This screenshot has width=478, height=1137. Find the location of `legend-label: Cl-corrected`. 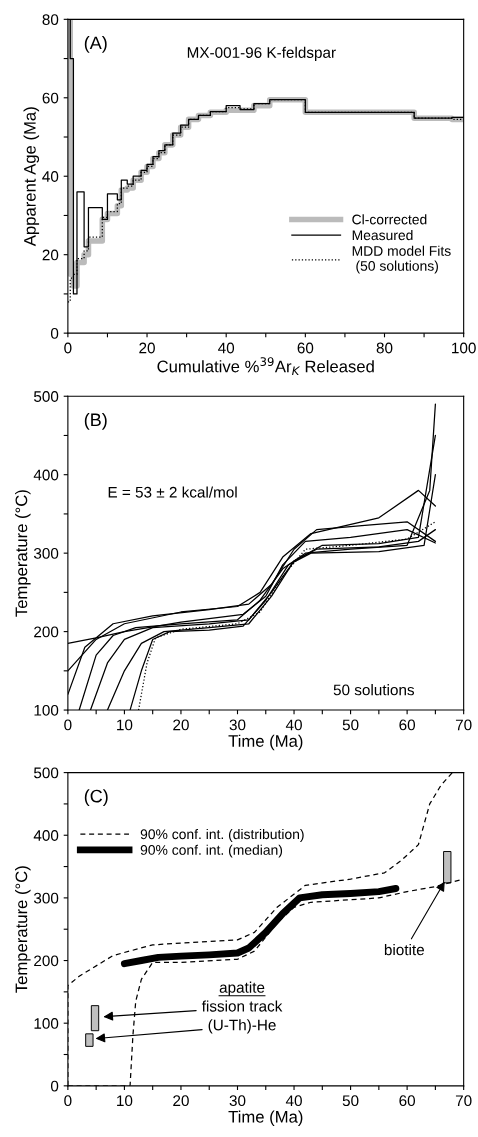

legend-label: Cl-corrected is located at coordinates (389, 219).